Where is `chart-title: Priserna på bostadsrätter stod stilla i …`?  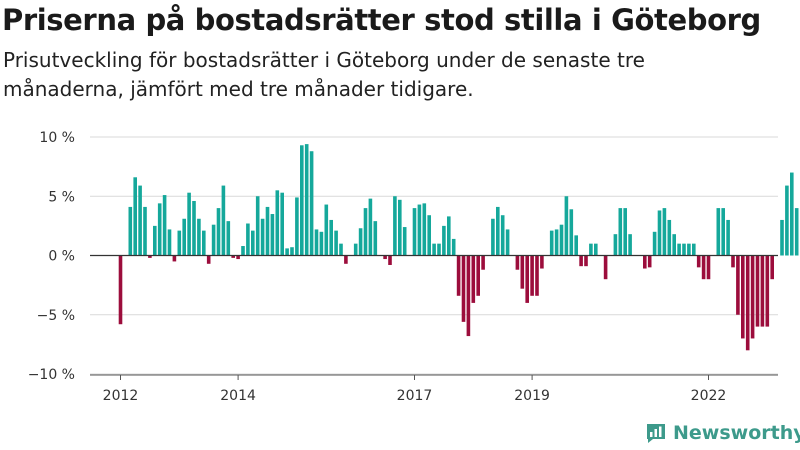 chart-title: Priserna på bostadsrätter stod stilla i … is located at coordinates (381, 20).